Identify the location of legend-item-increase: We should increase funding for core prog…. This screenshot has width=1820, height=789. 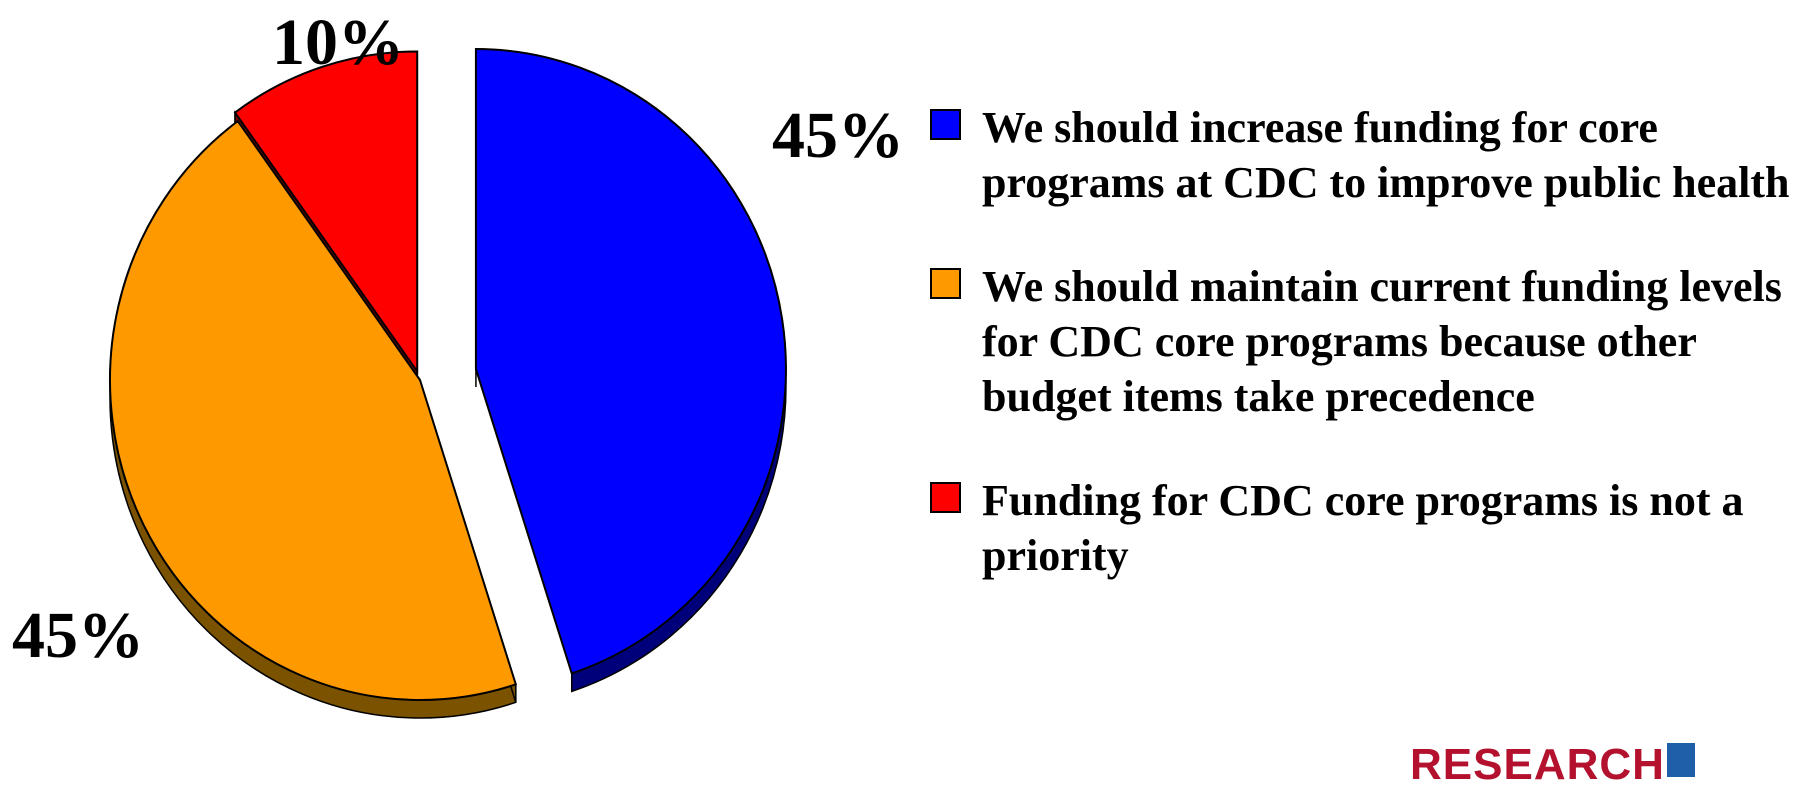
(1370, 155).